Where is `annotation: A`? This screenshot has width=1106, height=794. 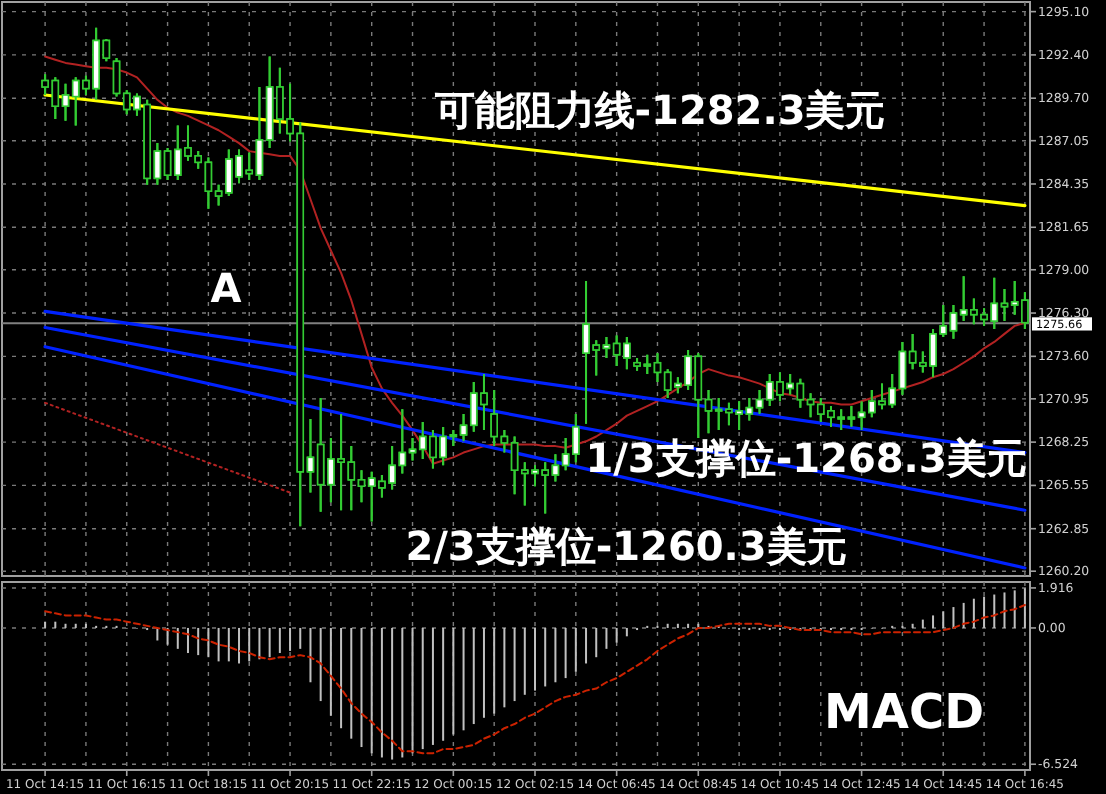
annotation: A is located at coordinates (226, 288).